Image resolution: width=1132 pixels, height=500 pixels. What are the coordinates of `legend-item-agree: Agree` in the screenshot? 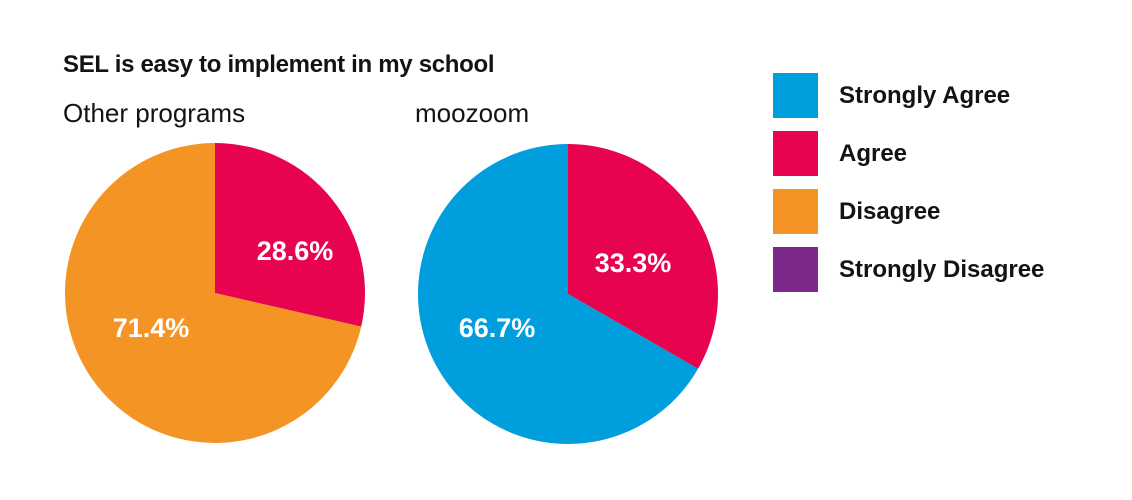 It's located at (908, 153).